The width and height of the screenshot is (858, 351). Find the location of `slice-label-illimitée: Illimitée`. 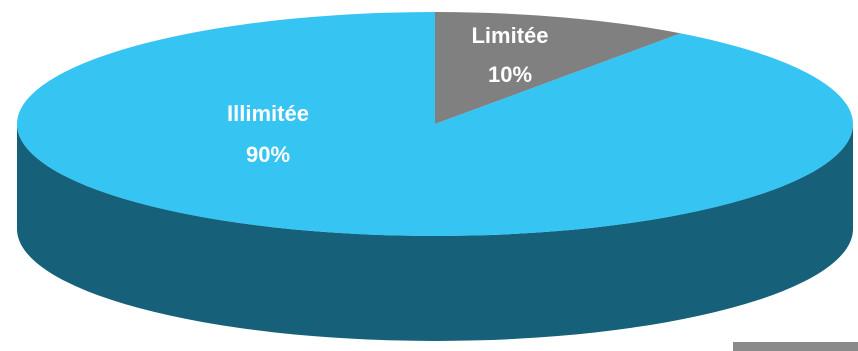

slice-label-illimitée: Illimitée is located at coordinates (268, 113).